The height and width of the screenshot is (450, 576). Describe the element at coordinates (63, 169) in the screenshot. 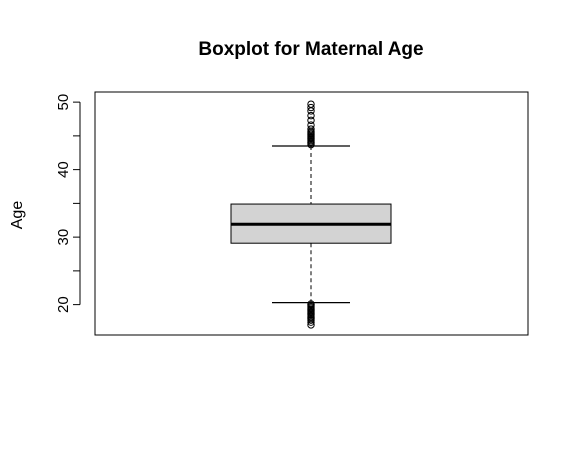

I see `y-tick-label: 40` at that location.